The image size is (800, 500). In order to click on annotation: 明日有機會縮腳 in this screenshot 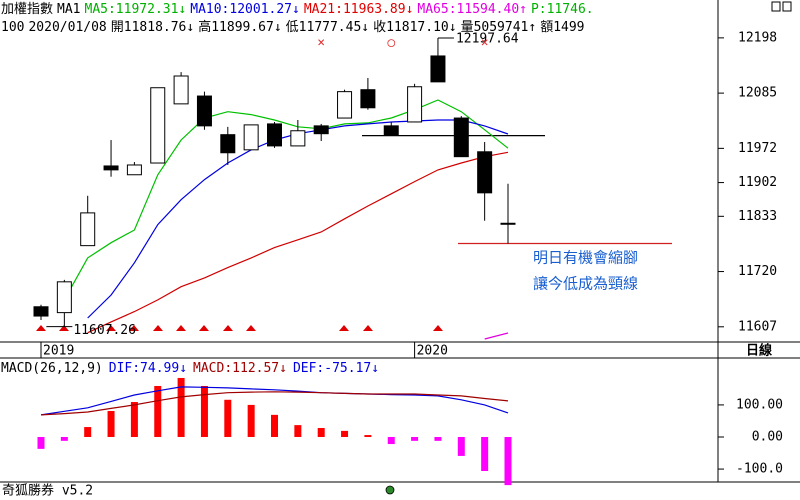, I will do `click(585, 258)`.